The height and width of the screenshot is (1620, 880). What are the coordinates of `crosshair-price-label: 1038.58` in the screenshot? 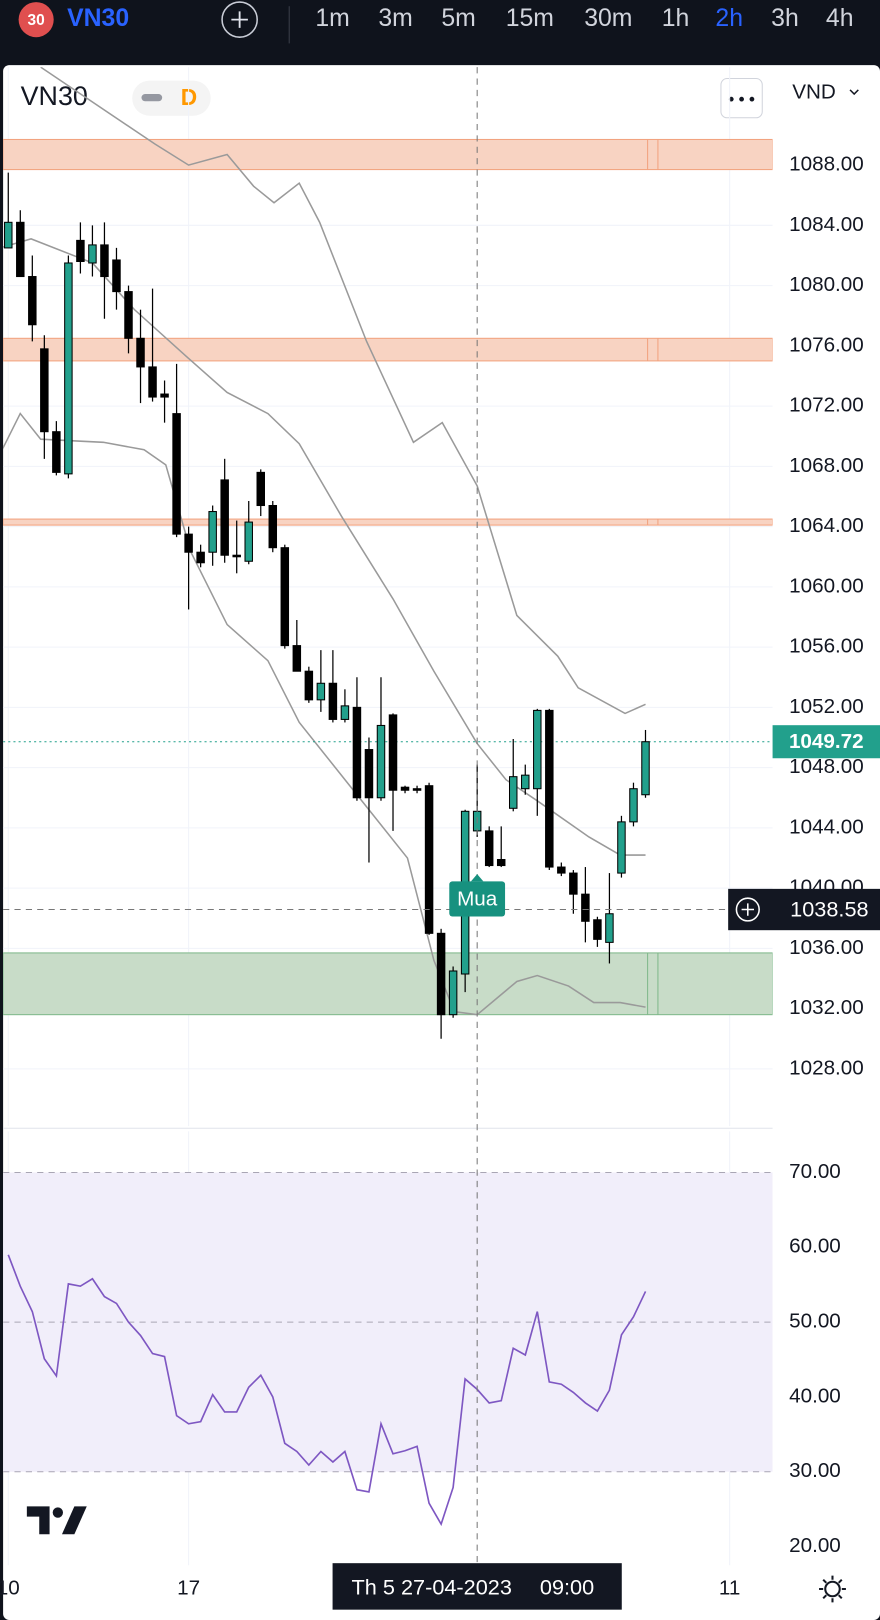 It's located at (829, 908).